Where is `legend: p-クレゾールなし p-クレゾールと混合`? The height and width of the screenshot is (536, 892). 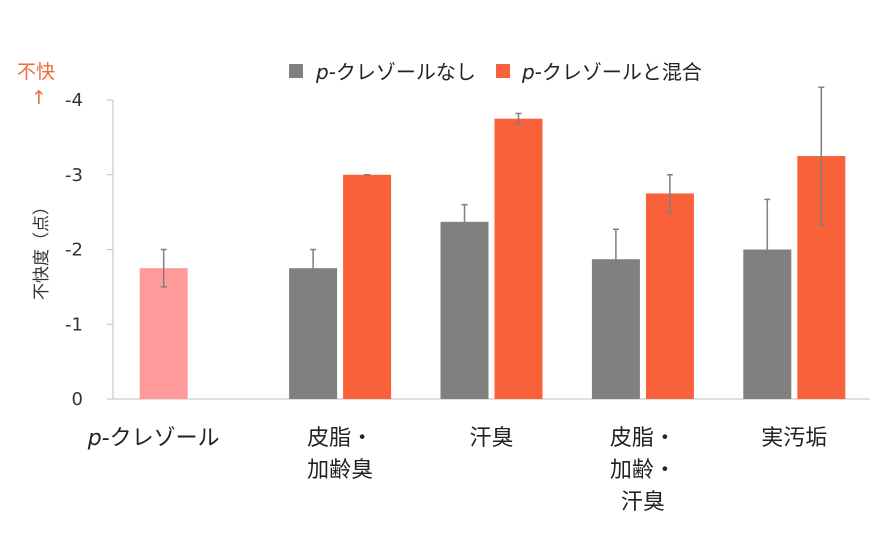 legend: p-クレゾールなし p-クレゾールと混合 is located at coordinates (495, 72).